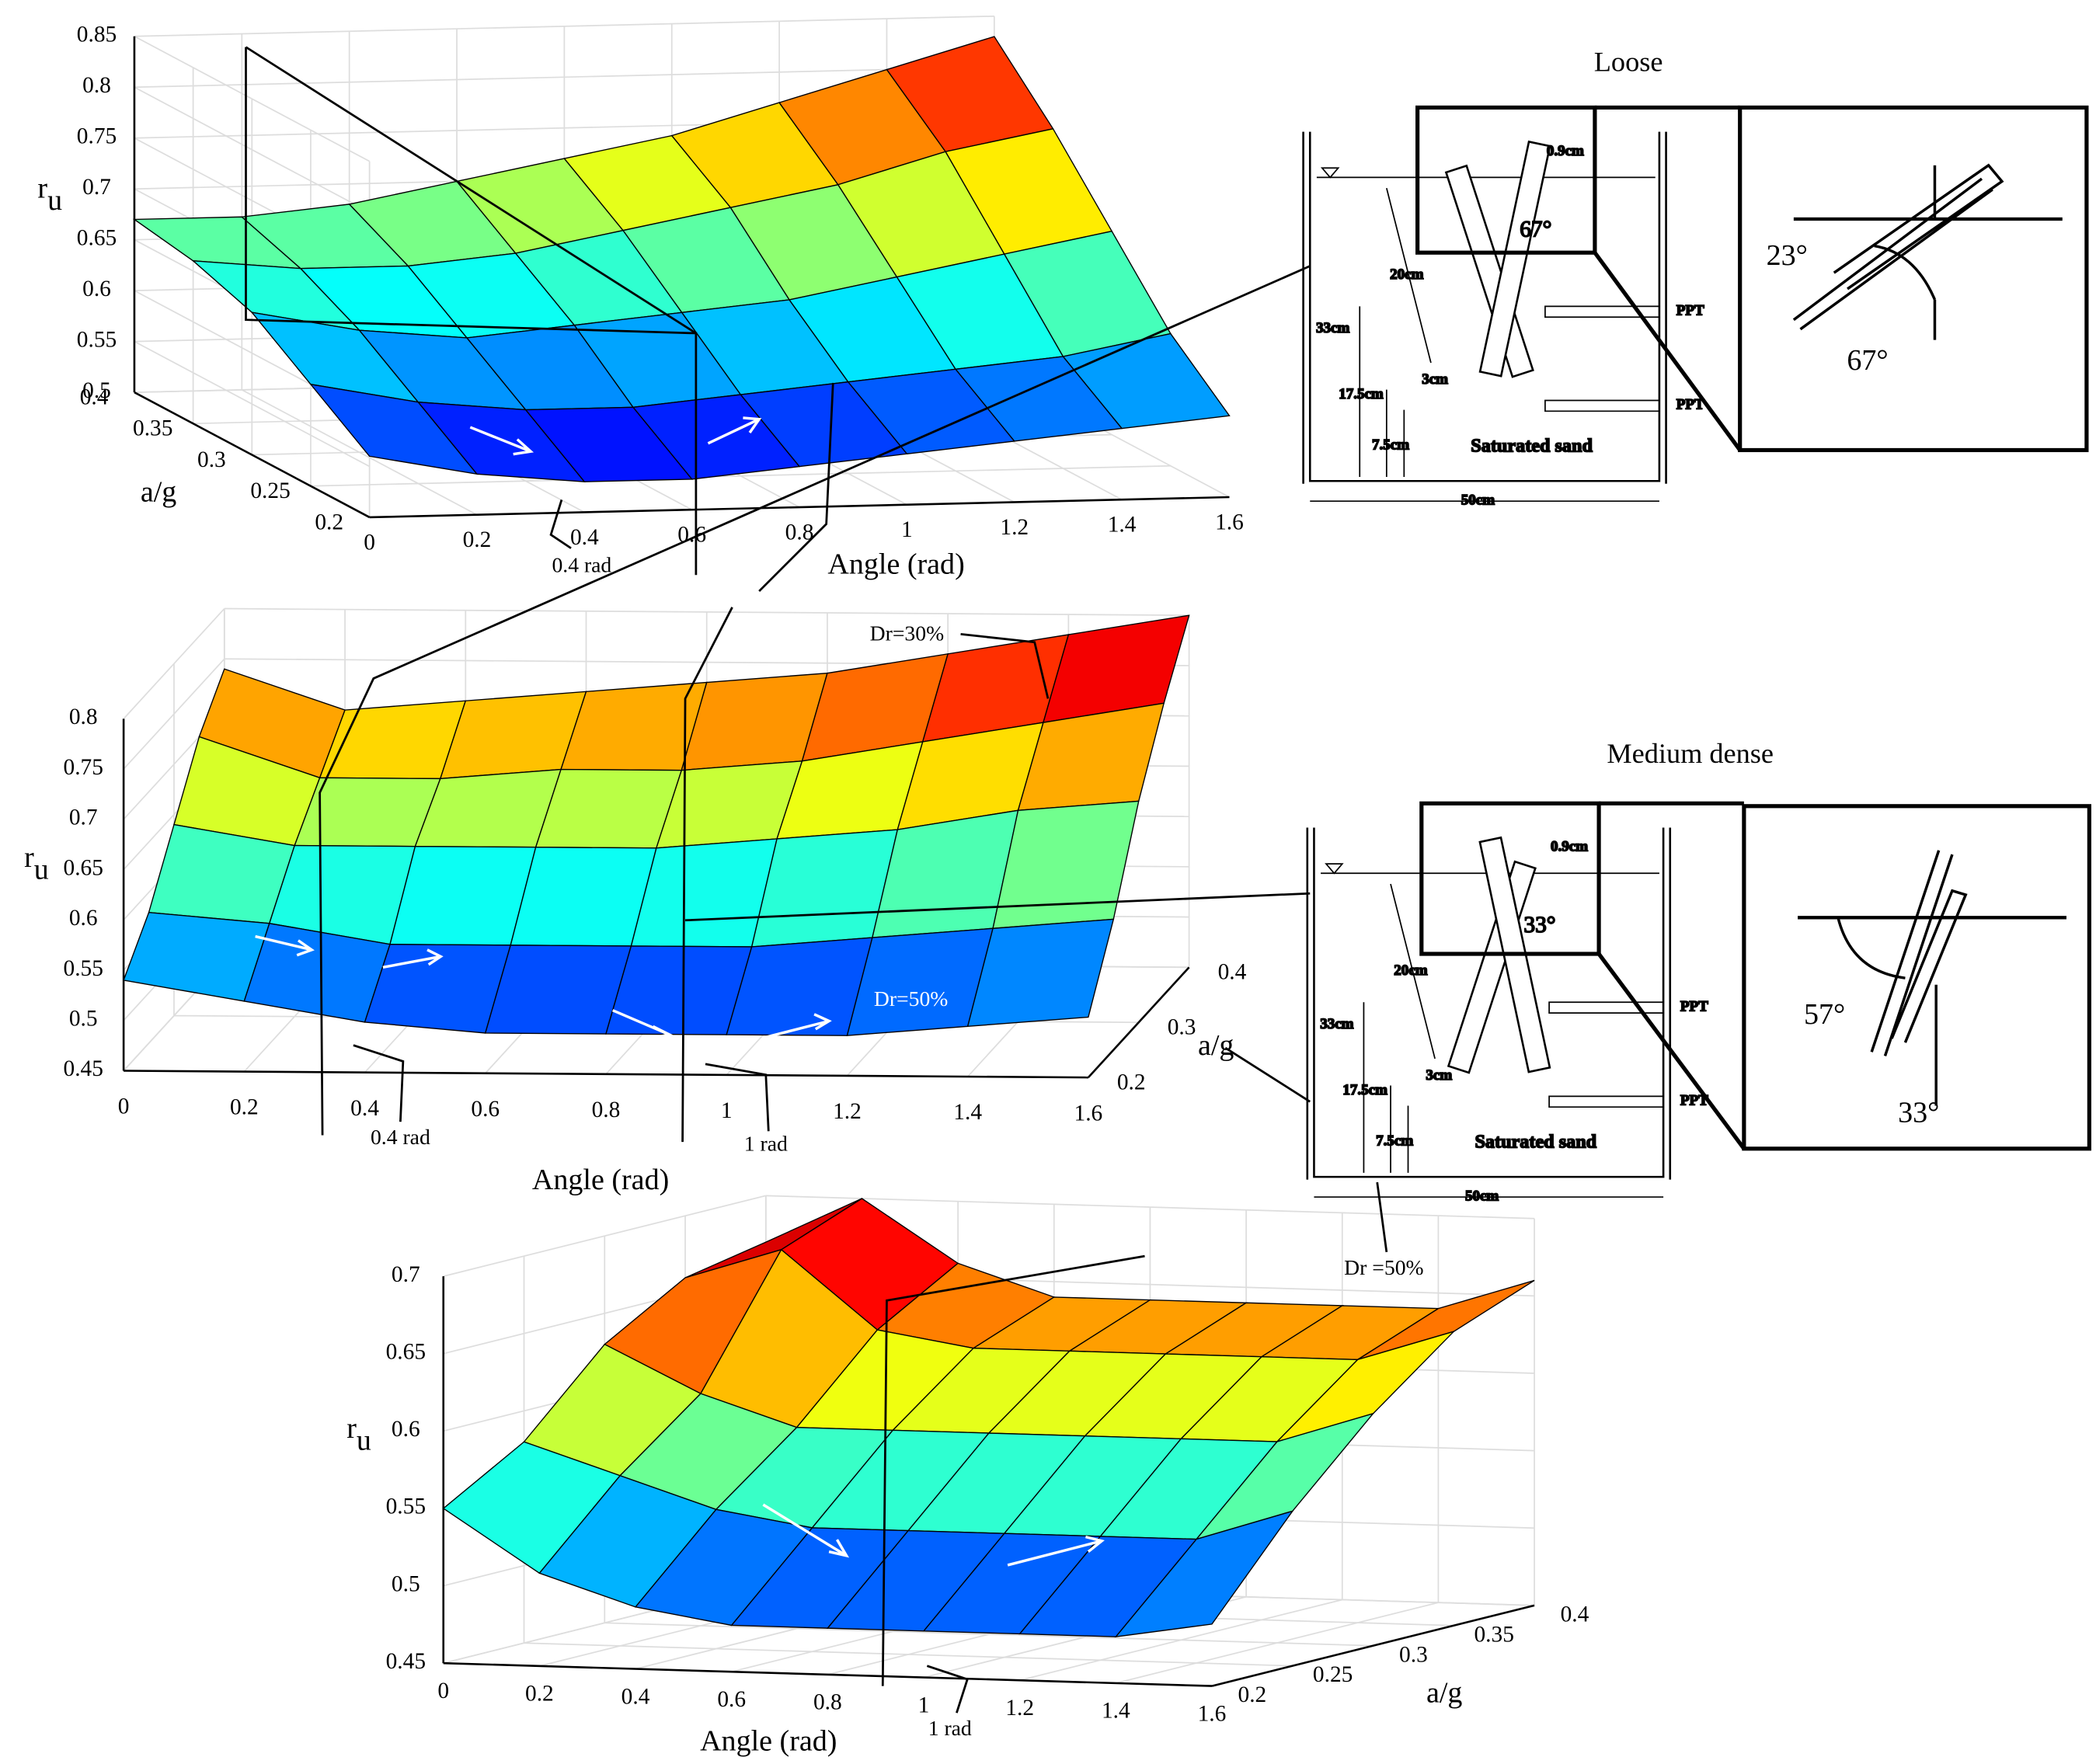 This screenshot has width=2096, height=1764. Describe the element at coordinates (1824, 1014) in the screenshot. I see `angle-label: 57°` at that location.